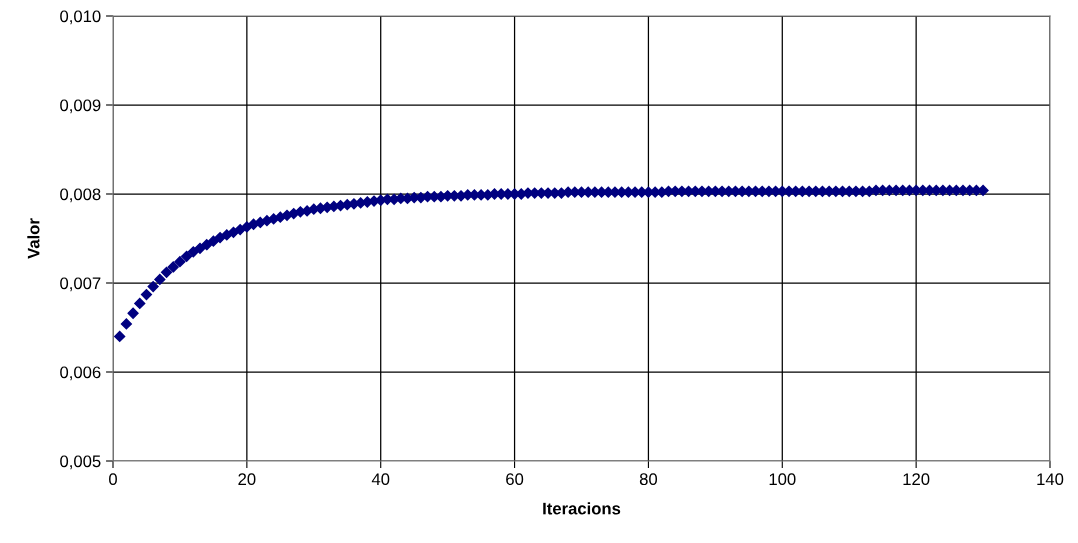 The width and height of the screenshot is (1078, 543). What do you see at coordinates (582, 508) in the screenshot?
I see `x-axis-title: Iteracions` at bounding box center [582, 508].